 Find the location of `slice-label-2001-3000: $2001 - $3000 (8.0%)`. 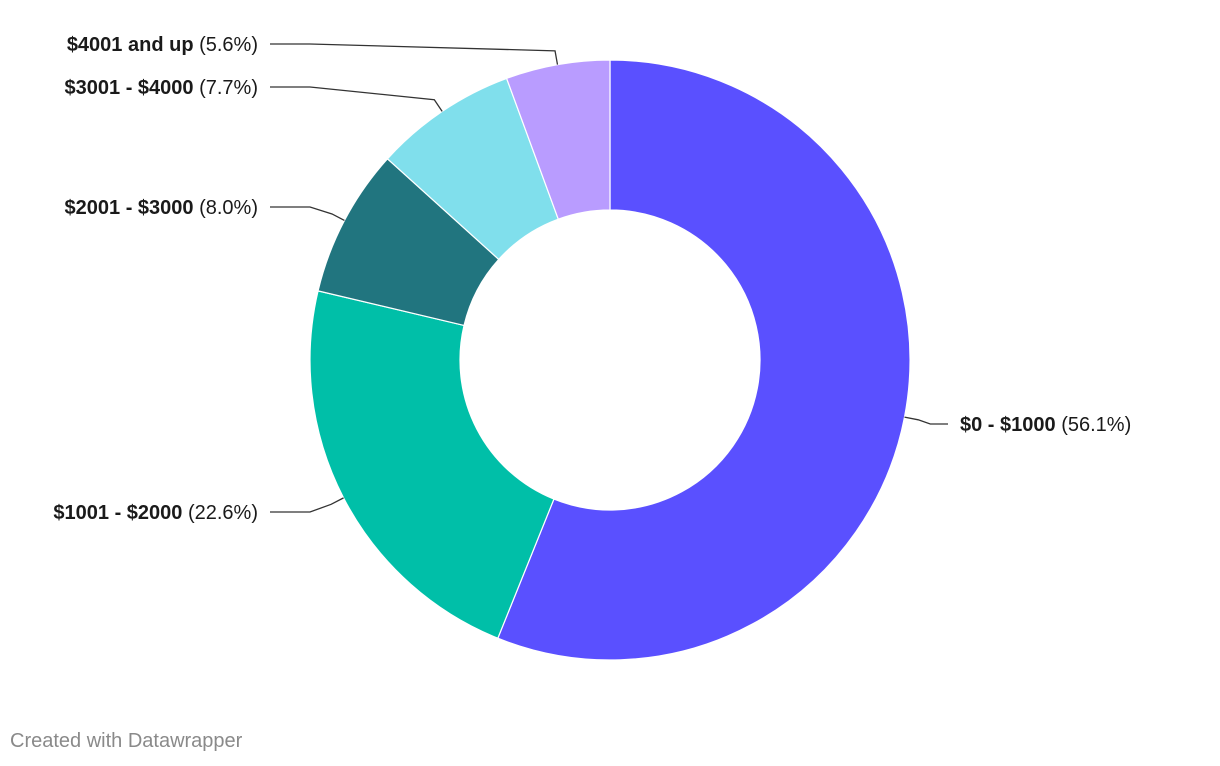

slice-label-2001-3000: $2001 - $3000 (8.0%) is located at coordinates (161, 208).